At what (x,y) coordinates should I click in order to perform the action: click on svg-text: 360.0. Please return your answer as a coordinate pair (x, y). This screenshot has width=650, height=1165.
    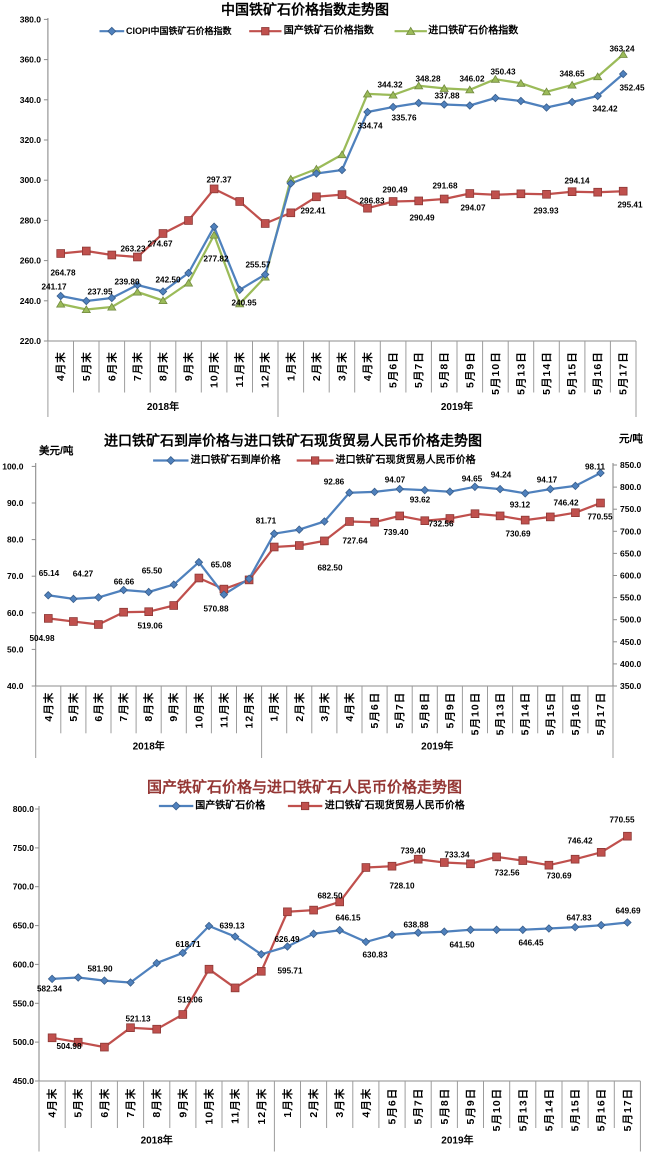
    Looking at the image, I should click on (31, 60).